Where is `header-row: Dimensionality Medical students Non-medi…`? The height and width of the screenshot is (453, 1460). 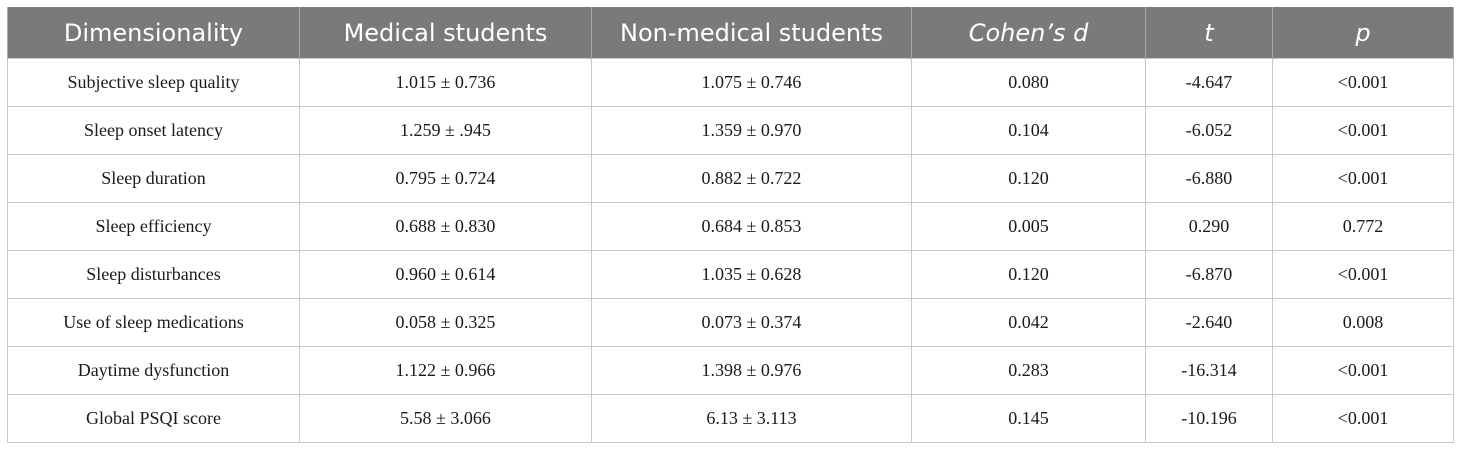 header-row: Dimensionality Medical students Non-medi… is located at coordinates (730, 33).